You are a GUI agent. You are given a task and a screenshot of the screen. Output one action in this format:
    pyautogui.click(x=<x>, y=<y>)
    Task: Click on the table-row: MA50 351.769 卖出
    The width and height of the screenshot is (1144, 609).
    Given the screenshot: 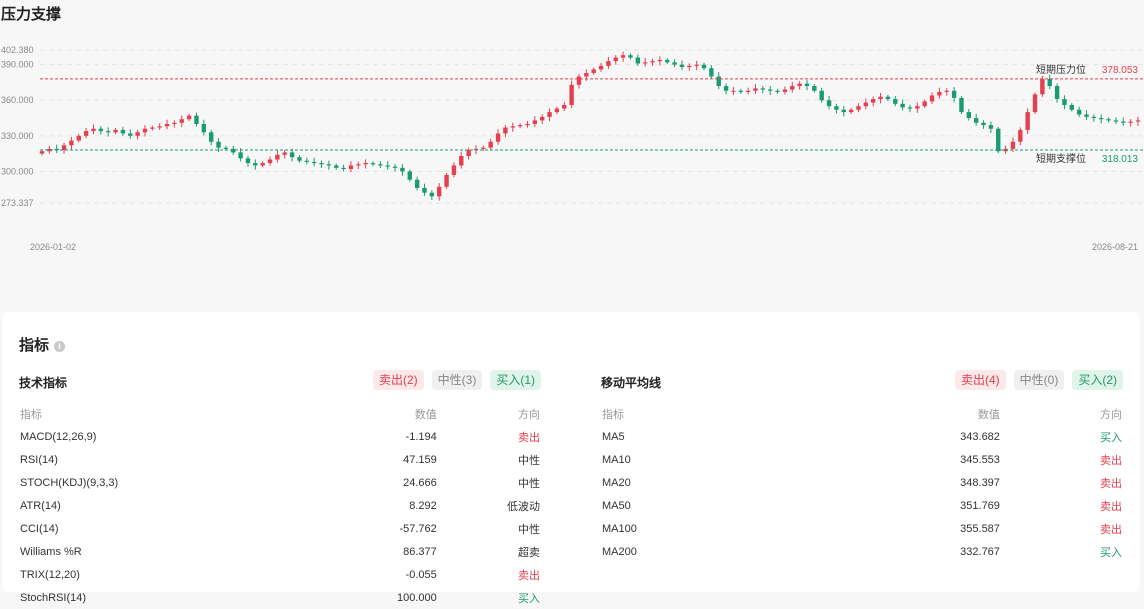 What is the action you would take?
    pyautogui.click(x=862, y=505)
    